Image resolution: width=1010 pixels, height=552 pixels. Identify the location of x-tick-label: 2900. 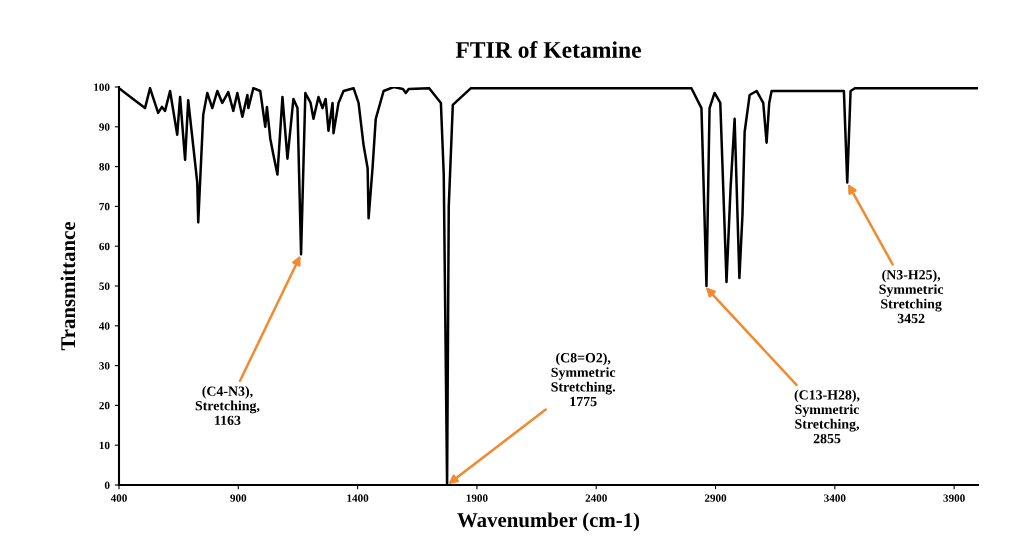
(715, 498).